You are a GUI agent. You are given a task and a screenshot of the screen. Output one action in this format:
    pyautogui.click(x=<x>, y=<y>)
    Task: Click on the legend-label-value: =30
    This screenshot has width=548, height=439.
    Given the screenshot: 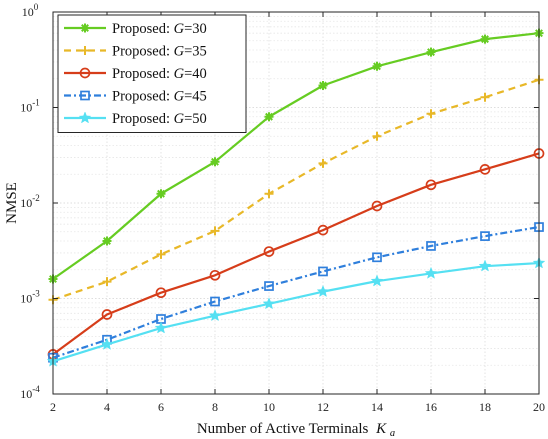 What is the action you would take?
    pyautogui.click(x=195, y=29)
    